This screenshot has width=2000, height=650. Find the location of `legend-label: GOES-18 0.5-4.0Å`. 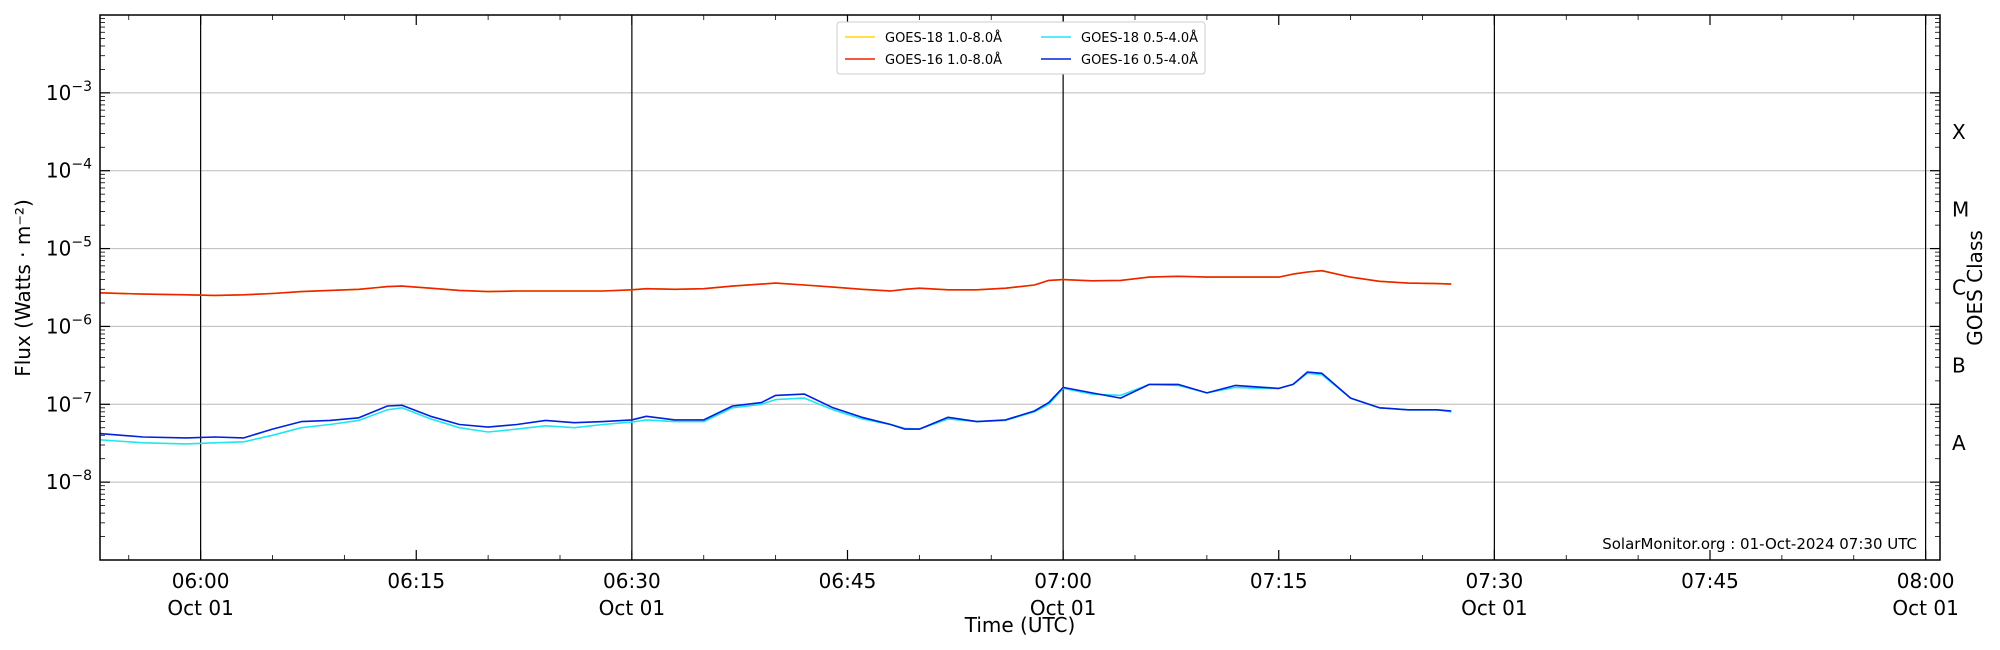

legend-label: GOES-18 0.5-4.0Å is located at coordinates (1139, 38).